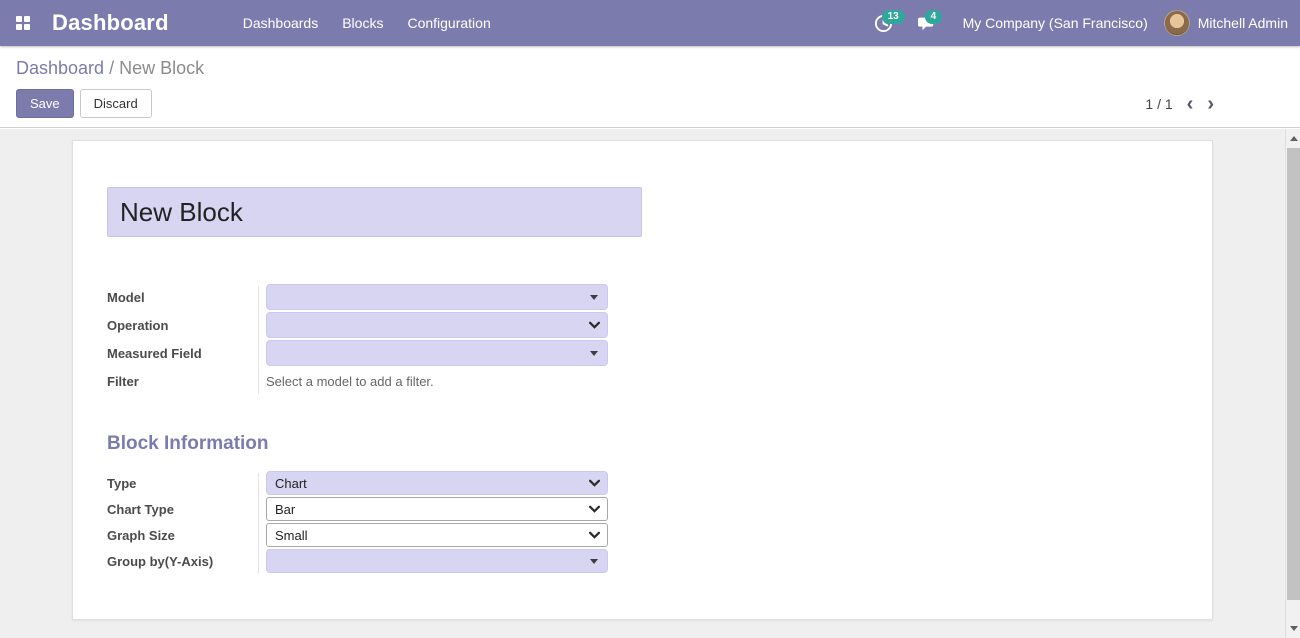 The image size is (1300, 638). I want to click on group-by-field, so click(437, 561).